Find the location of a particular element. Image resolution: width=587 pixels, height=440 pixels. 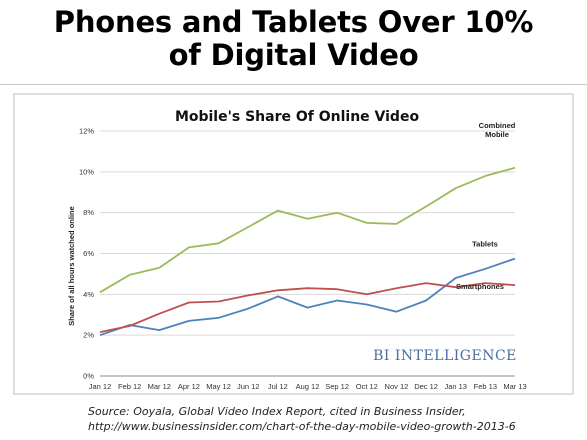

x-tick-label: Oct 12 is located at coordinates (367, 386).